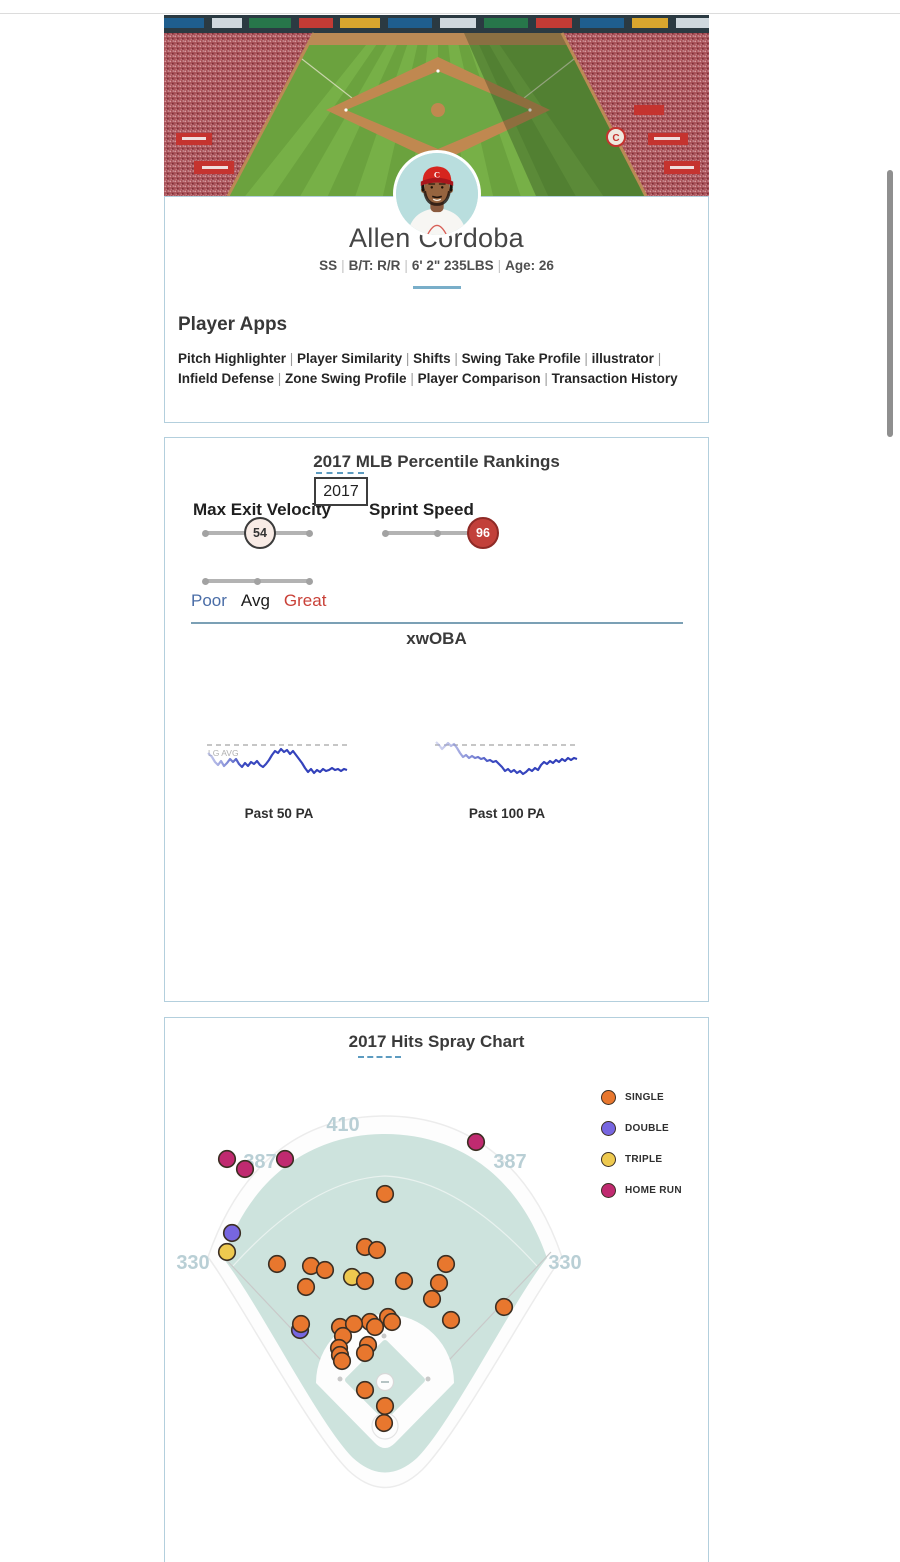 The image size is (900, 1562). I want to click on max-exit-velocity-badge: 54, so click(260, 533).